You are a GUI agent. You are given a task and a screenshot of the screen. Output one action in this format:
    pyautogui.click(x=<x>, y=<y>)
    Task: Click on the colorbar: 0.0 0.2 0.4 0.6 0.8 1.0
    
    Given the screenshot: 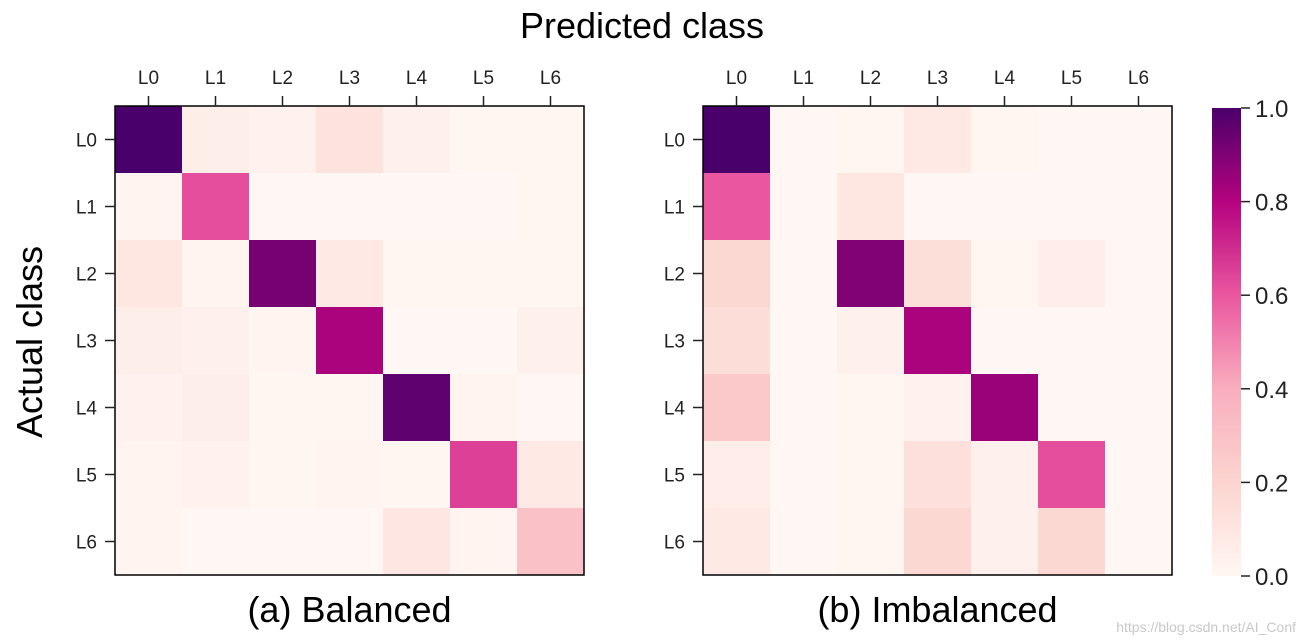 What is the action you would take?
    pyautogui.click(x=1250, y=343)
    